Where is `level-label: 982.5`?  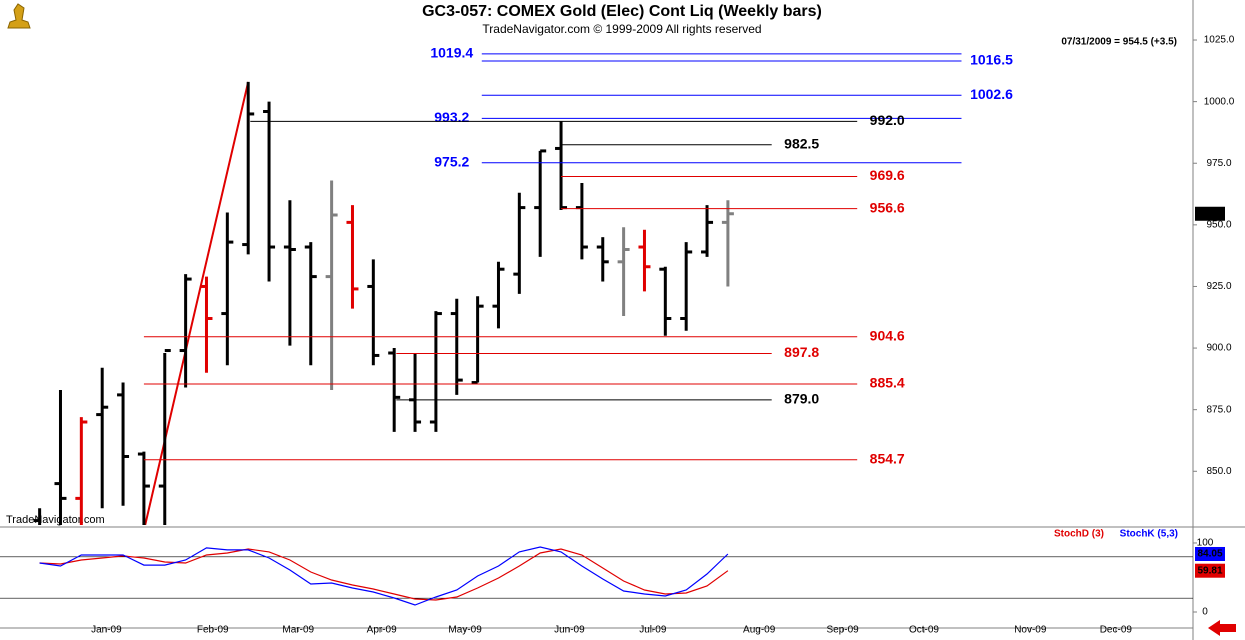
level-label: 982.5 is located at coordinates (801, 143).